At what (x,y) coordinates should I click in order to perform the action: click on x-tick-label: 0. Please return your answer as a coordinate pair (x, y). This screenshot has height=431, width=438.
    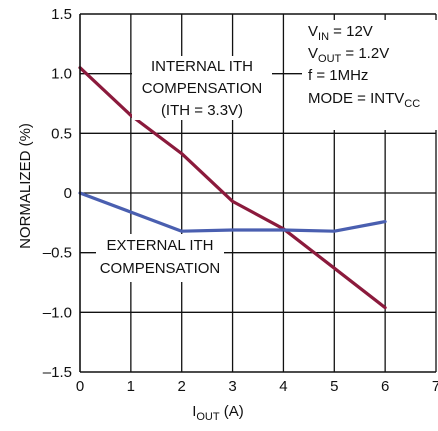
    Looking at the image, I should click on (80, 386).